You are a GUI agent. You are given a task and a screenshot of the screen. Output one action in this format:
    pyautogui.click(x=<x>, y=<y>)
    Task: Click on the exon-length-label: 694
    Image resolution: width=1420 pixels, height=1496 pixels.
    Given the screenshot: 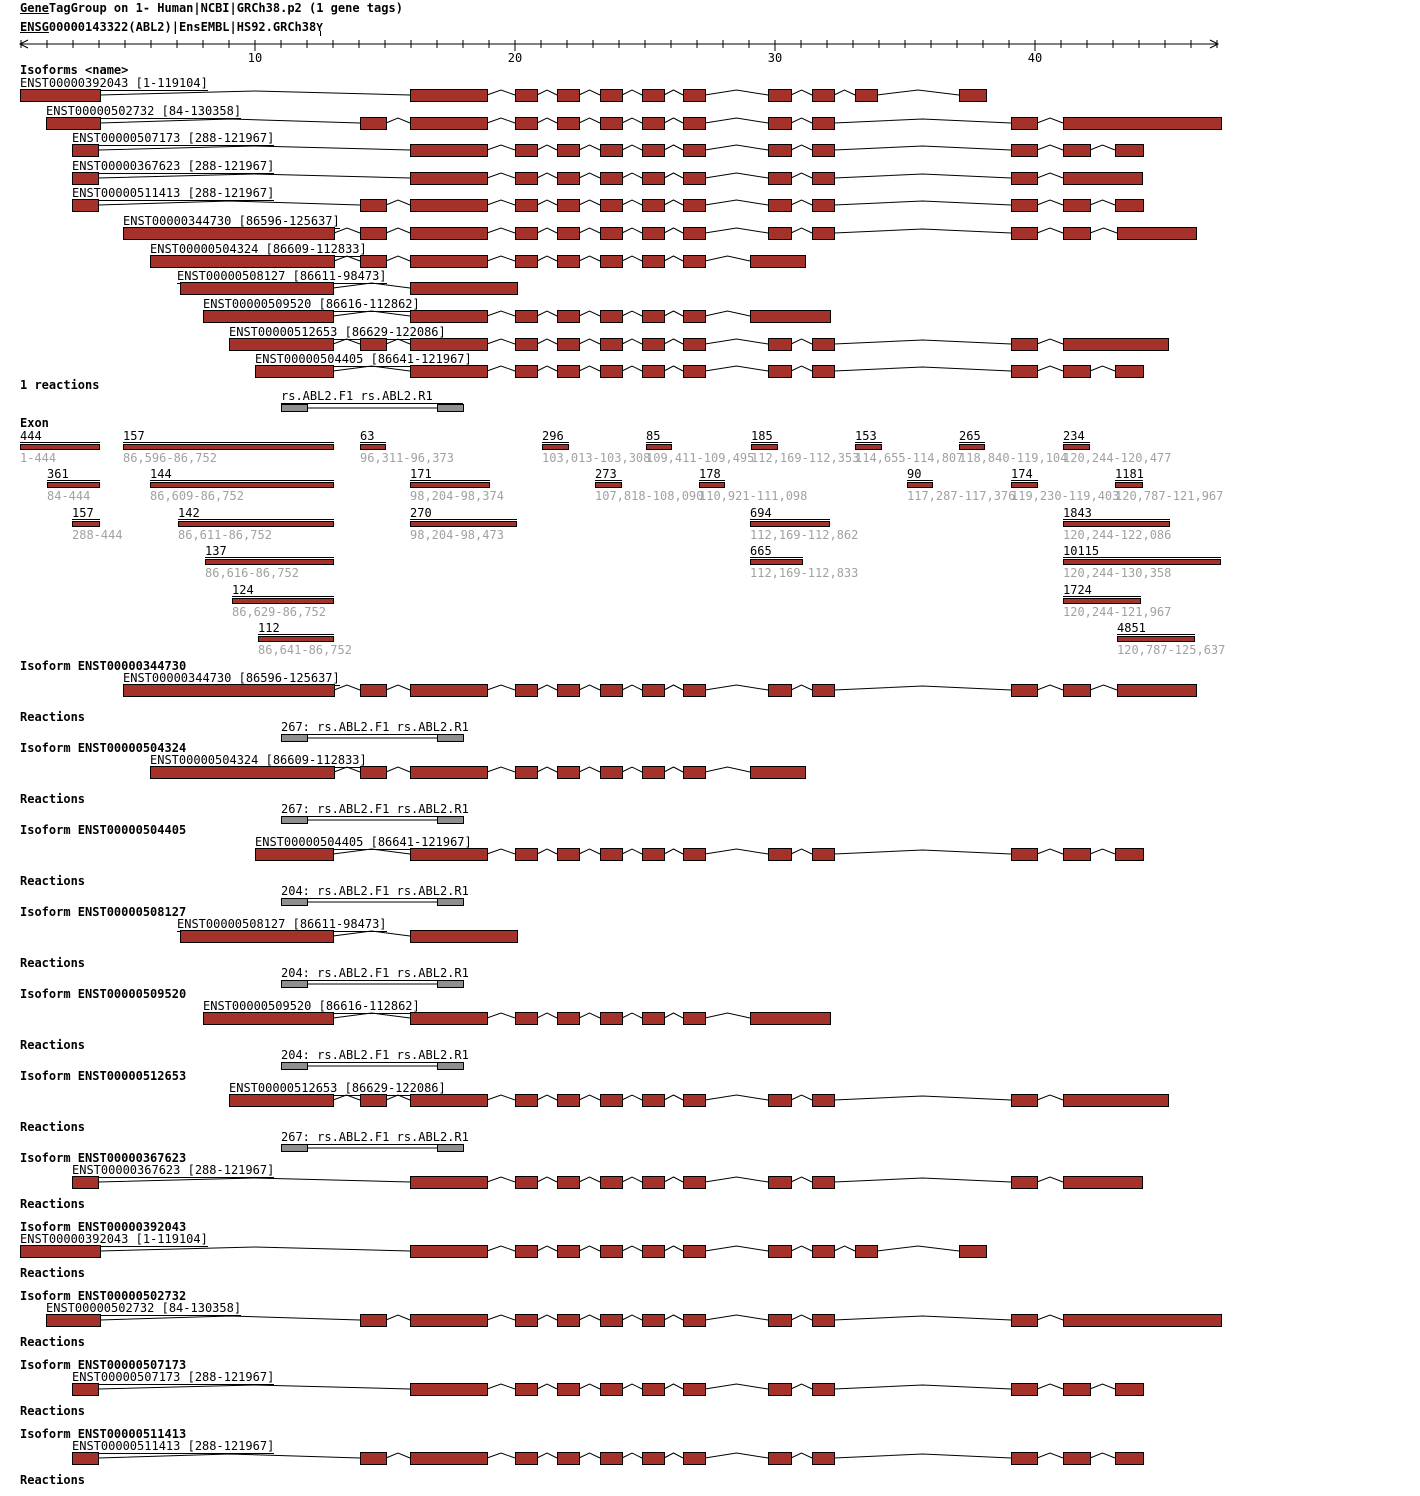 What is the action you would take?
    pyautogui.click(x=790, y=513)
    